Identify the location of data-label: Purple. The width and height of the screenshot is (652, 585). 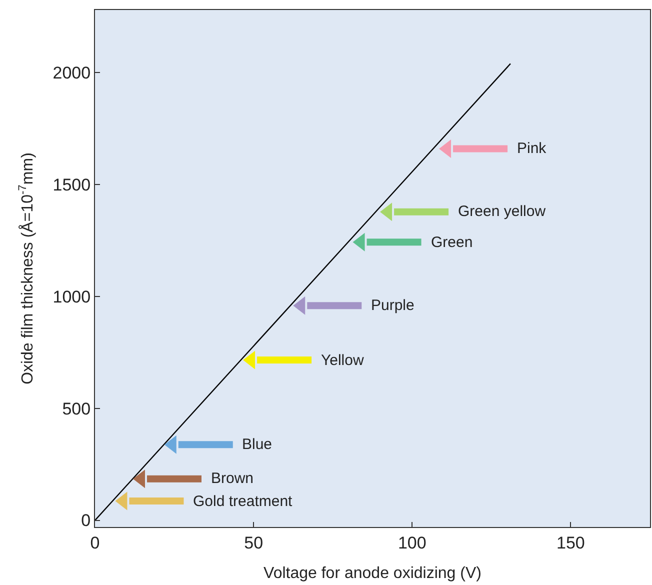
(392, 305).